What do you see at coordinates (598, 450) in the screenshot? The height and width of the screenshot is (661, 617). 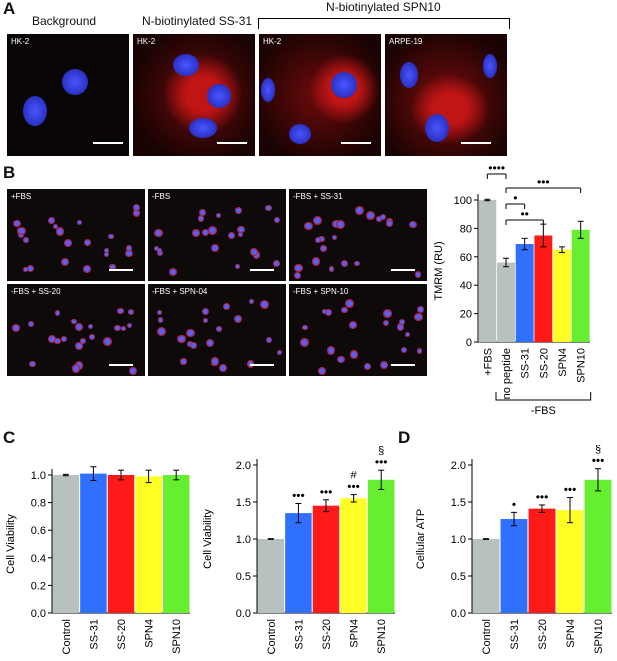 I see `significance-marker: §` at bounding box center [598, 450].